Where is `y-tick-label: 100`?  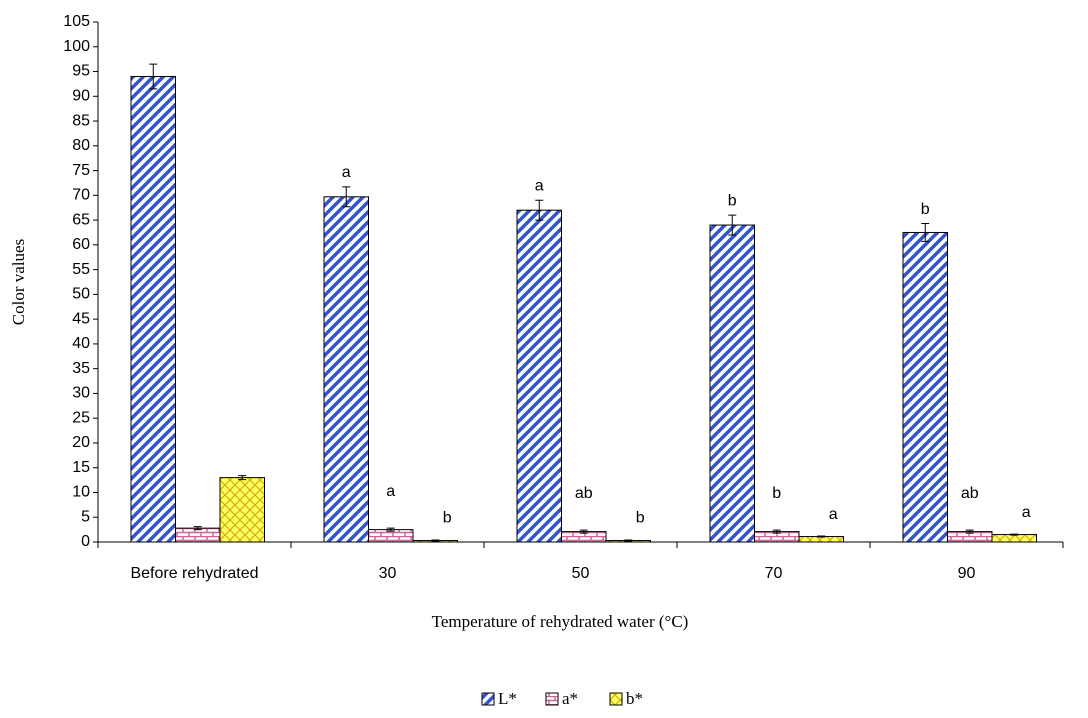 y-tick-label: 100 is located at coordinates (76, 46).